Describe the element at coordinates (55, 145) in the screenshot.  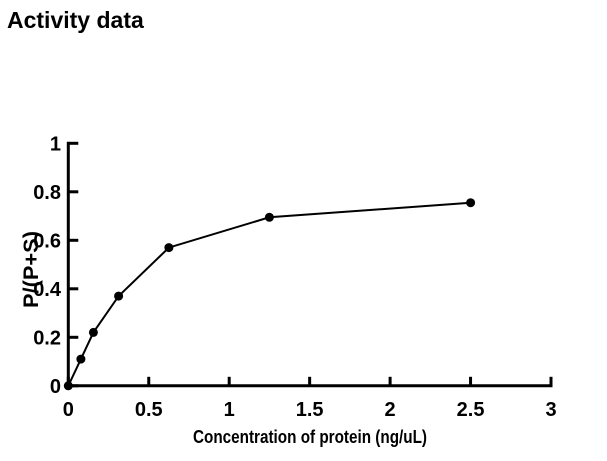
I see `y-tick-label: 1` at that location.